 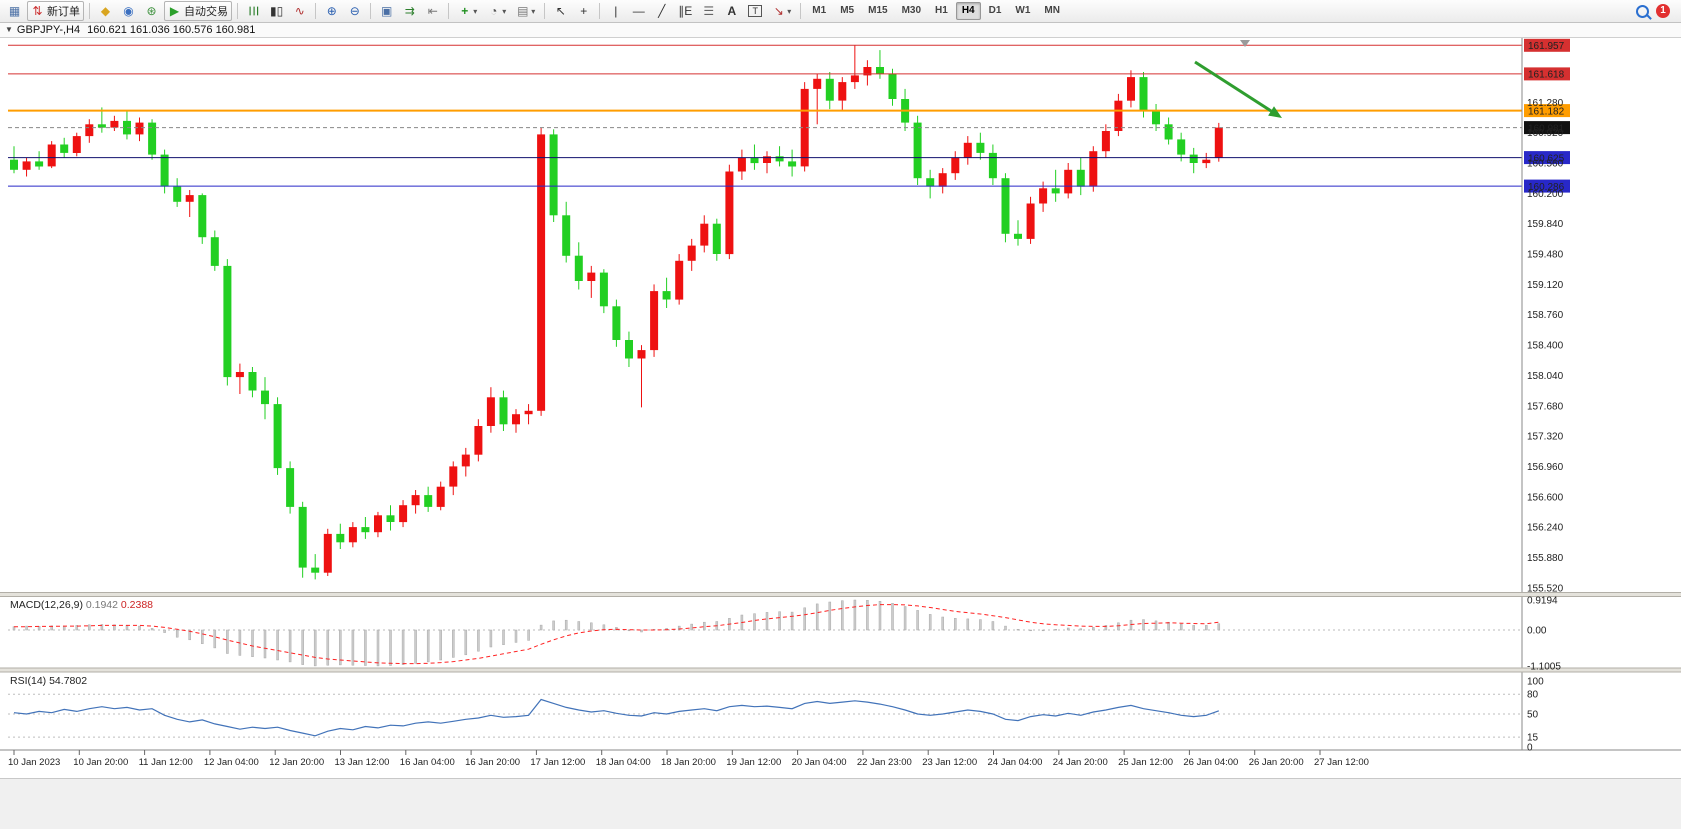 What do you see at coordinates (878, 10) in the screenshot?
I see `timeframe-m15-button: M15` at bounding box center [878, 10].